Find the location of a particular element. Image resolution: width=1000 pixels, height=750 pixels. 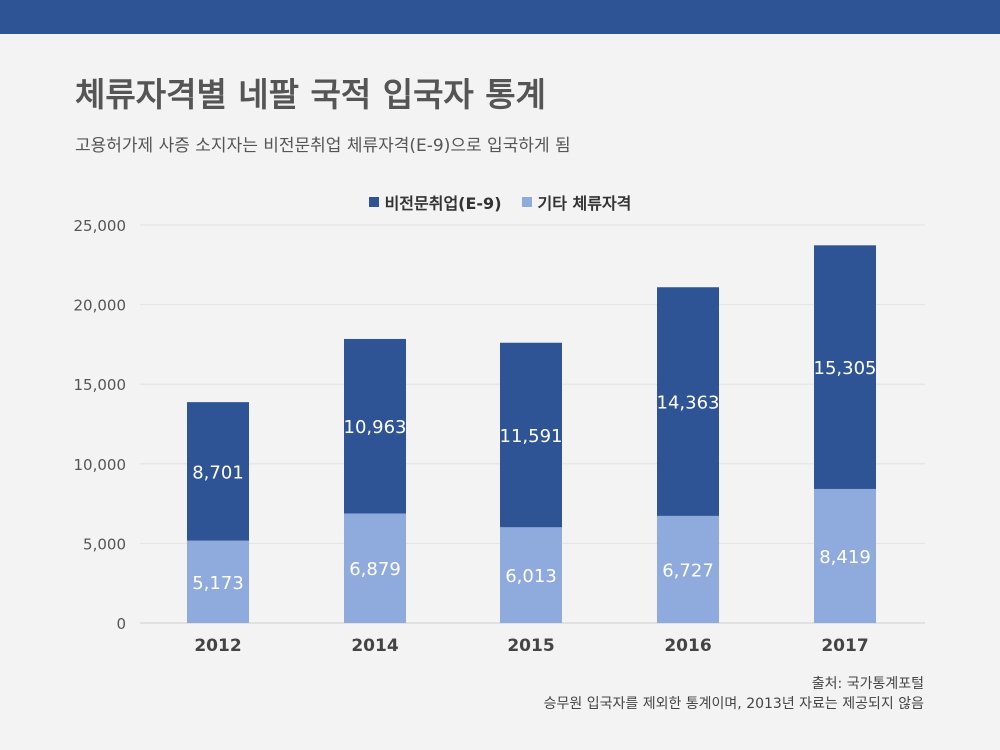

data-label-e9: 8,701 is located at coordinates (218, 472).